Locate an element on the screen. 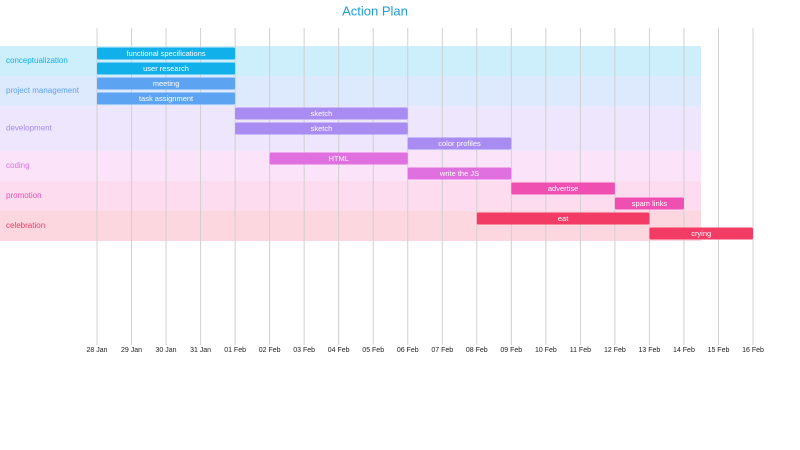  x-tick-label: 02 Feb is located at coordinates (270, 350).